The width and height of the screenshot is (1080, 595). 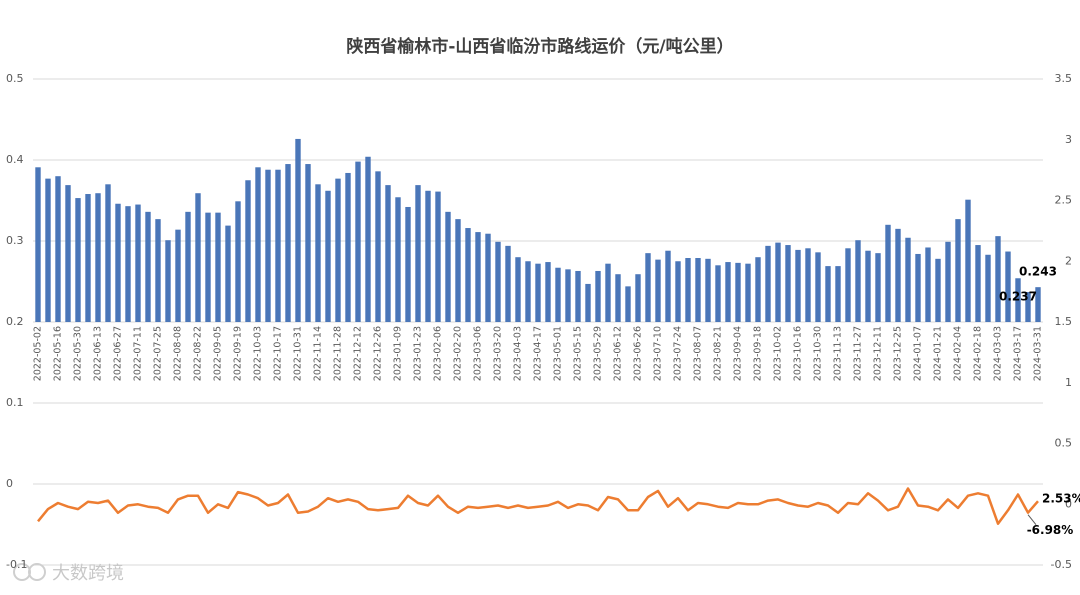 I want to click on x-tick-label: 2023-10-30, so click(x=818, y=353).